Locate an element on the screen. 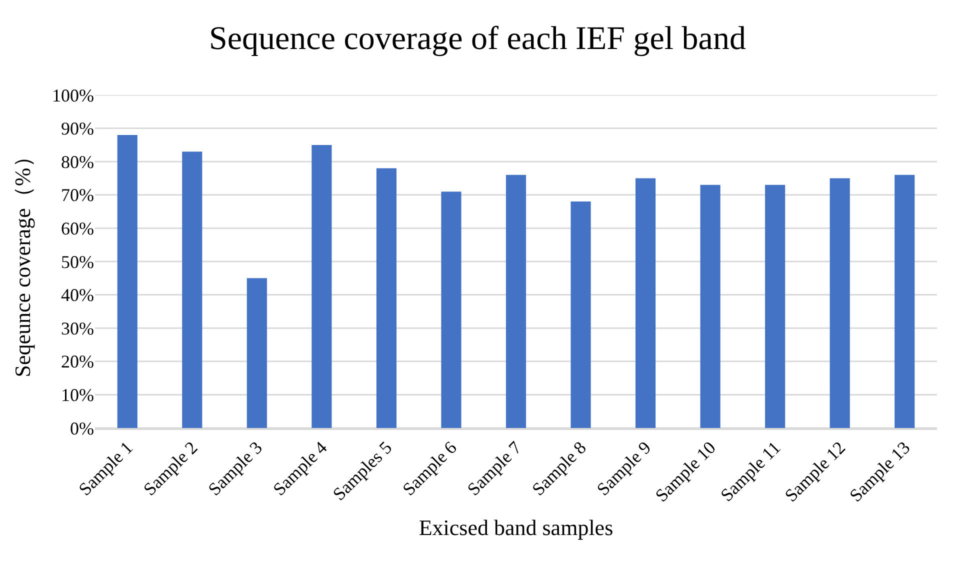  y-tick-label: 30% is located at coordinates (77, 328).